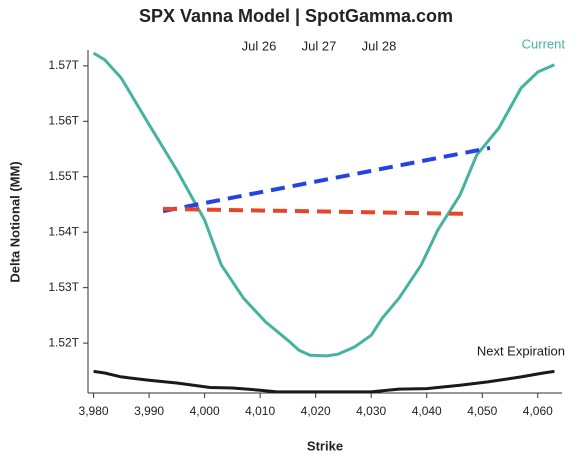 Image resolution: width=576 pixels, height=461 pixels. I want to click on x-tick-label: 3,980, so click(94, 411).